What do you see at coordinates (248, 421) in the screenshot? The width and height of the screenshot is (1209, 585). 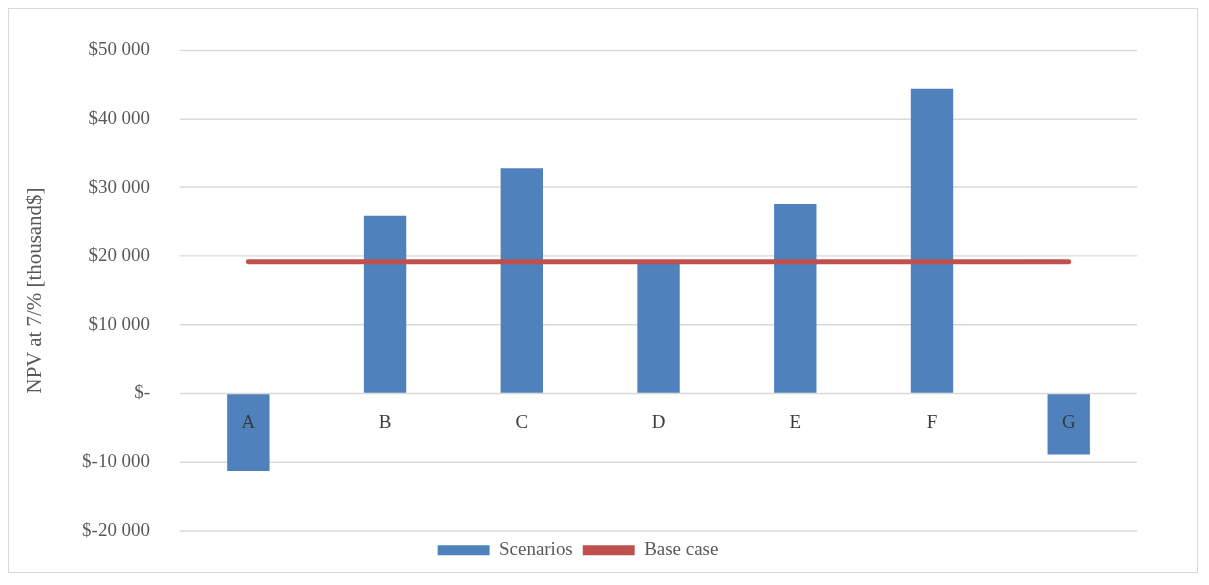 I see `x-tick-label: A` at bounding box center [248, 421].